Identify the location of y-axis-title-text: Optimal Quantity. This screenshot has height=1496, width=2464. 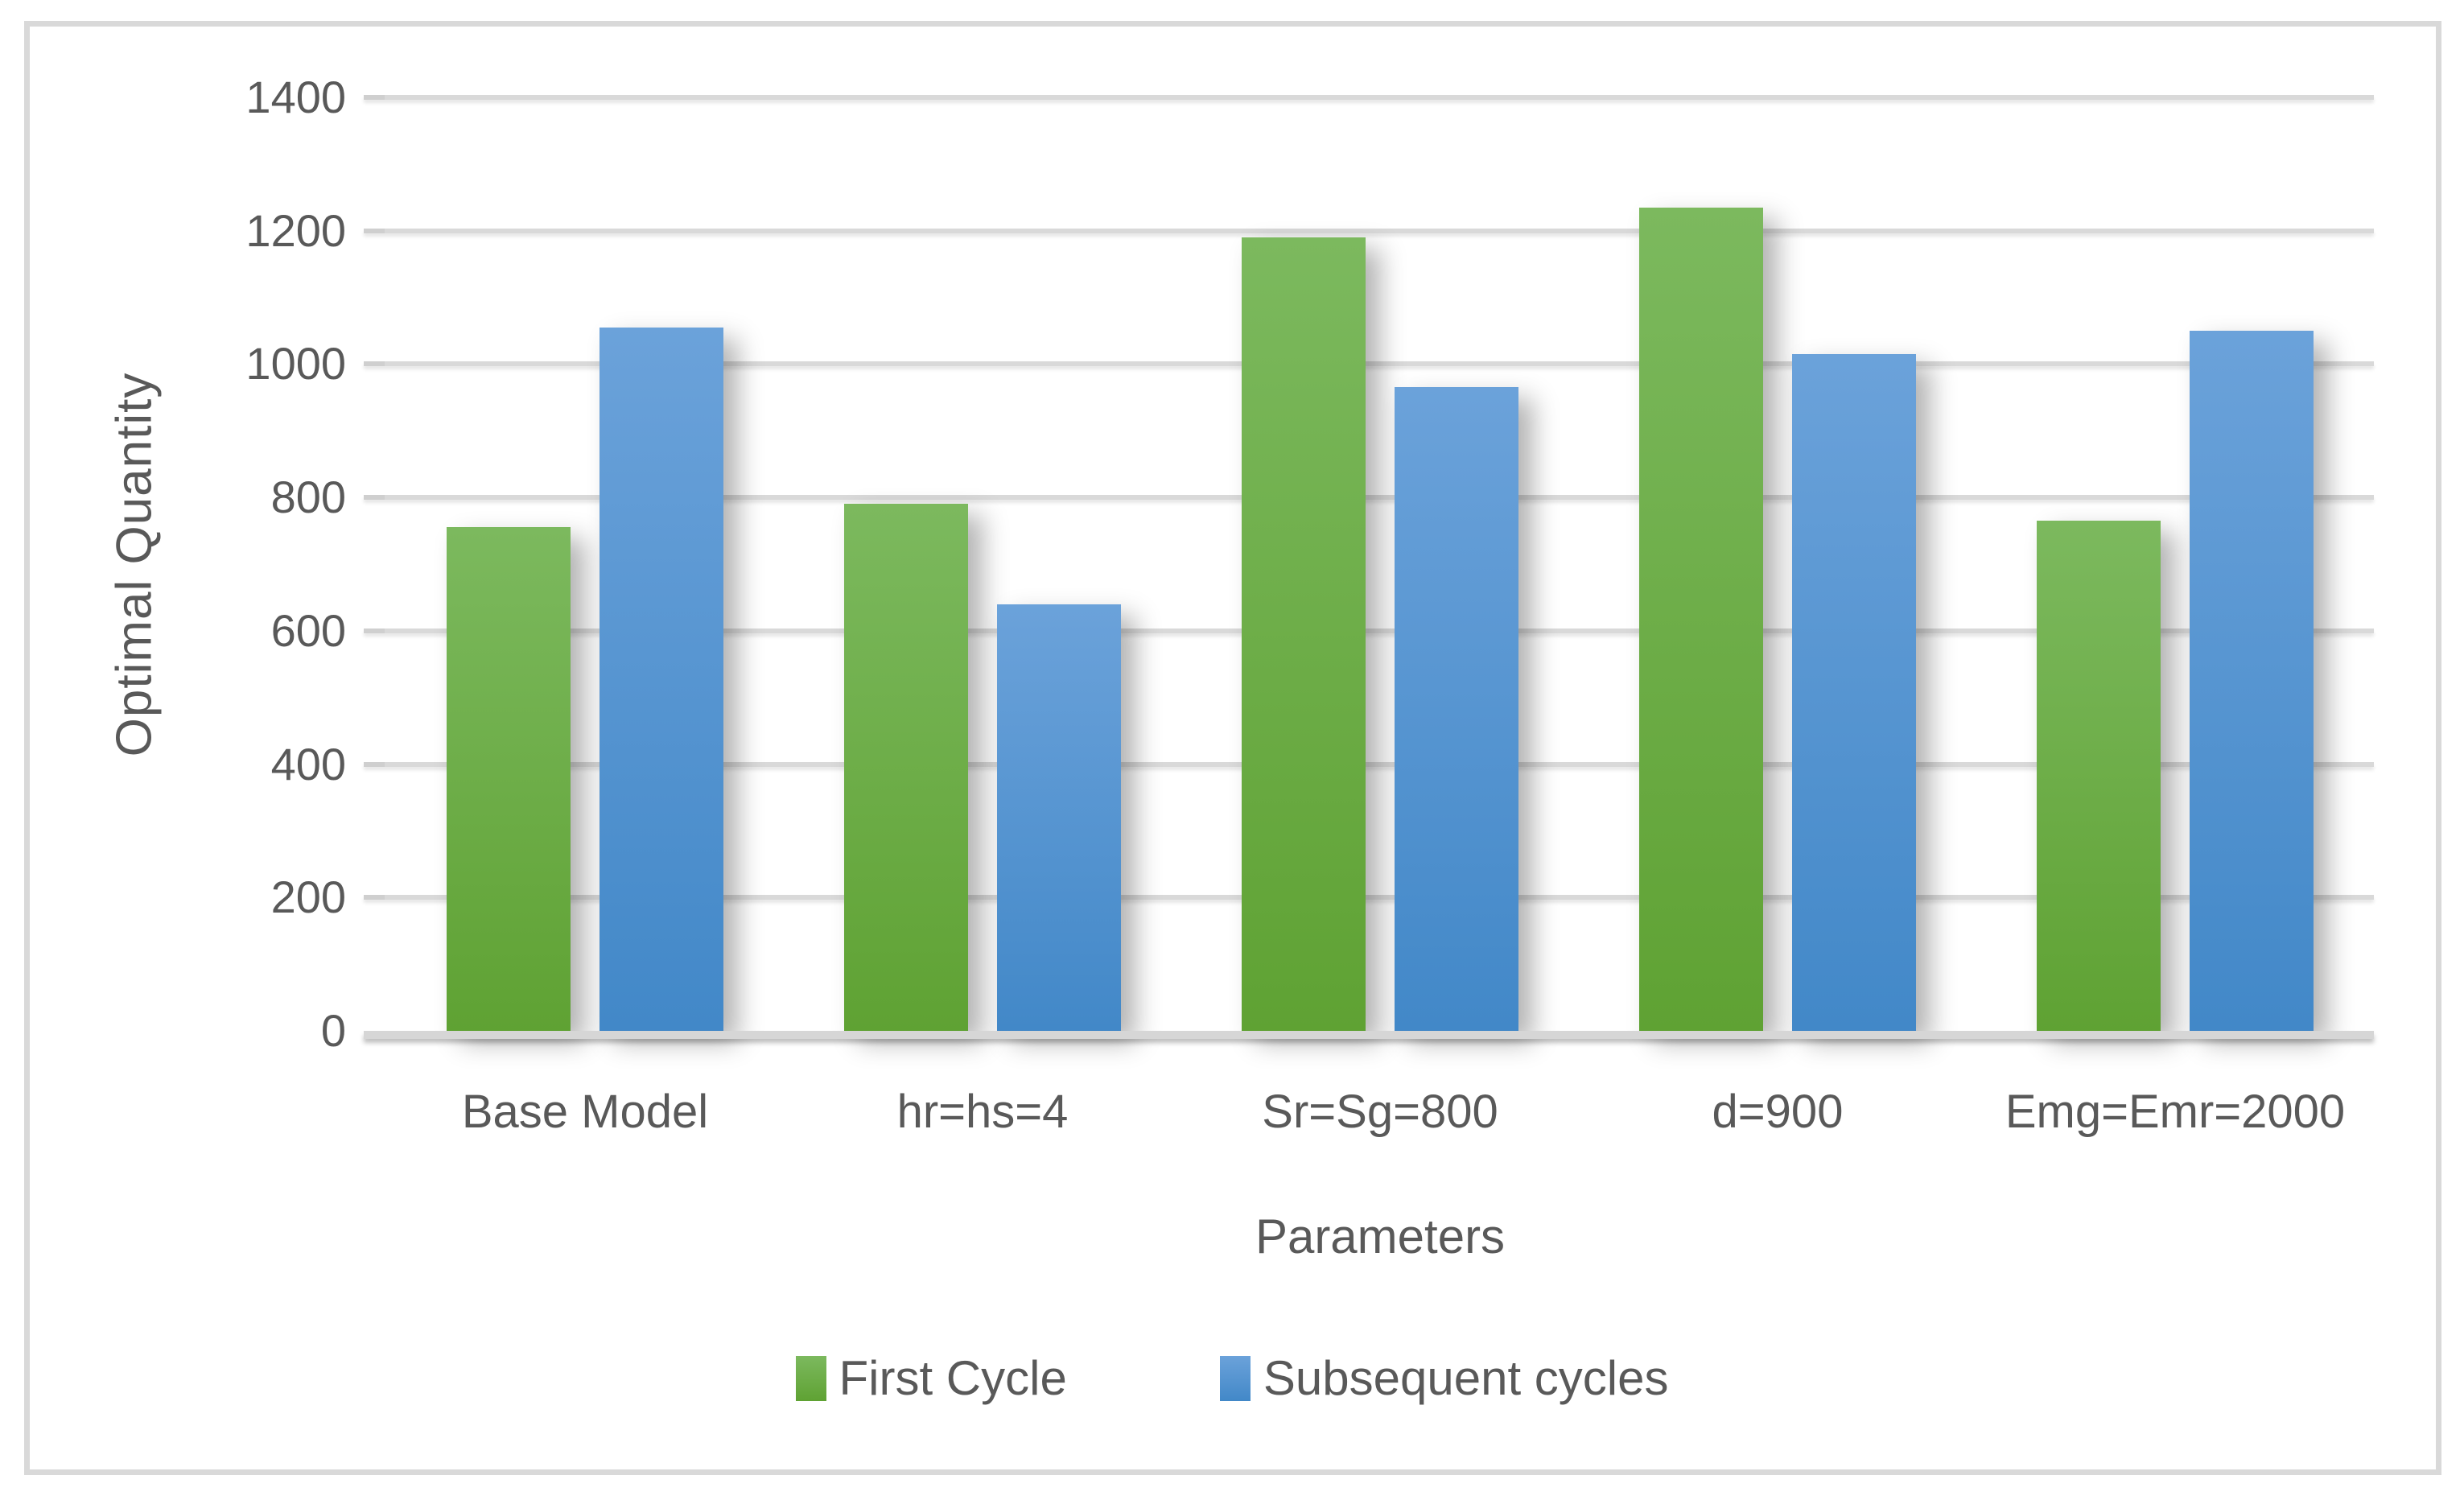
(134, 564).